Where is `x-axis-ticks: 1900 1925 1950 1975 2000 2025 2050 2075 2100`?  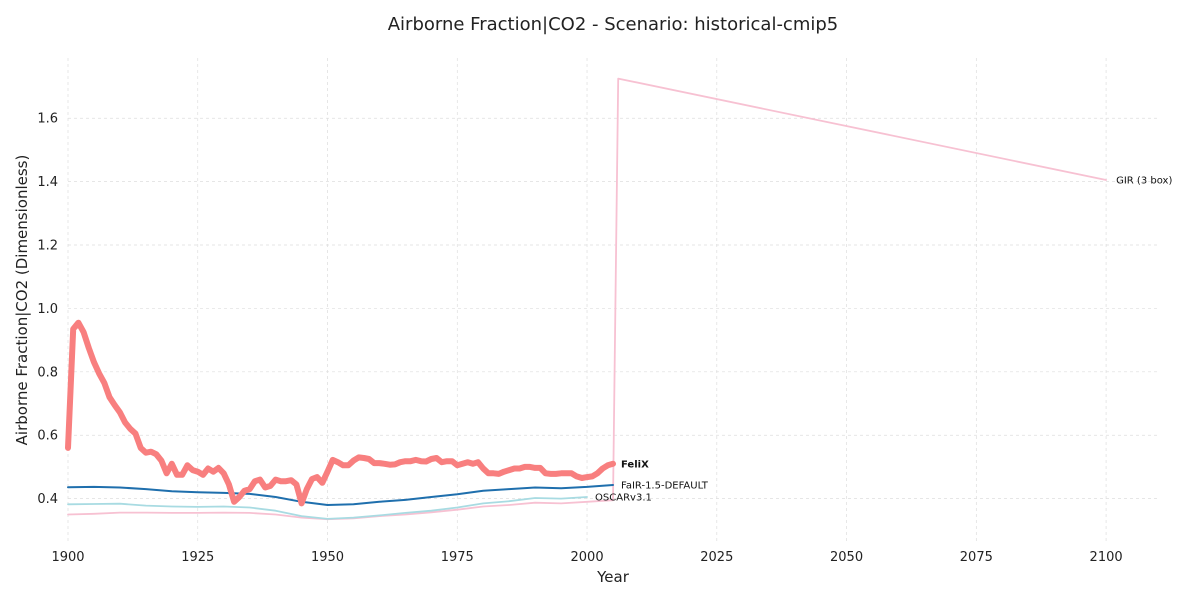 x-axis-ticks: 1900 1925 1950 1975 2000 2025 2050 2075 2100 is located at coordinates (586, 557).